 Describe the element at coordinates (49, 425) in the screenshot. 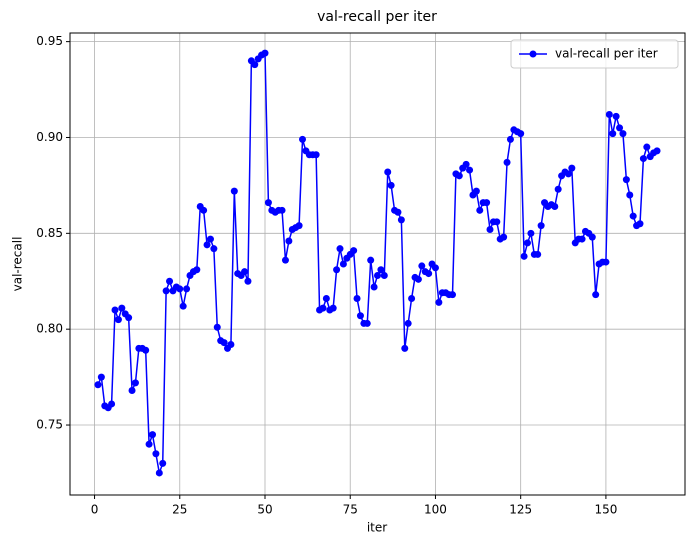

I see `y-tick-label: 0.75` at that location.